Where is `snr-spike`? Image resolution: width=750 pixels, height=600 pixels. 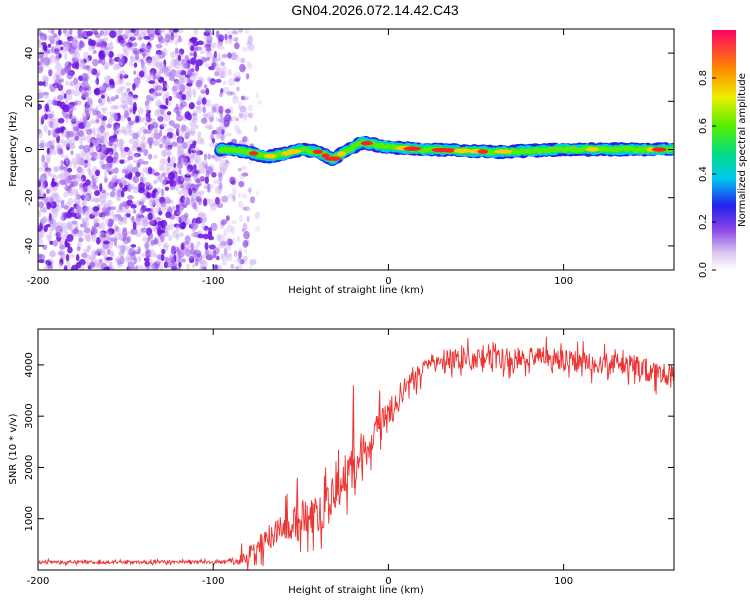 snr-spike is located at coordinates (297, 509).